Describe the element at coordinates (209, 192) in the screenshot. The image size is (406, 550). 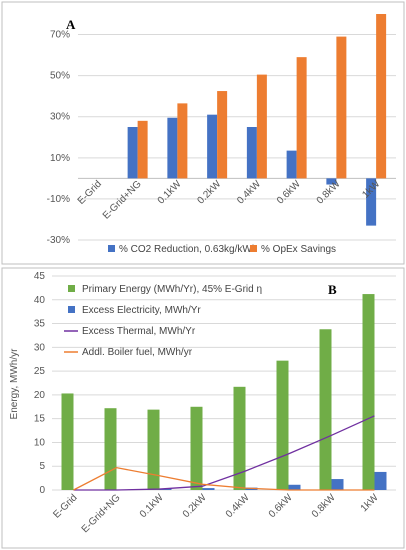
I see `panel-a-xtick-label: 0.2kW` at that location.